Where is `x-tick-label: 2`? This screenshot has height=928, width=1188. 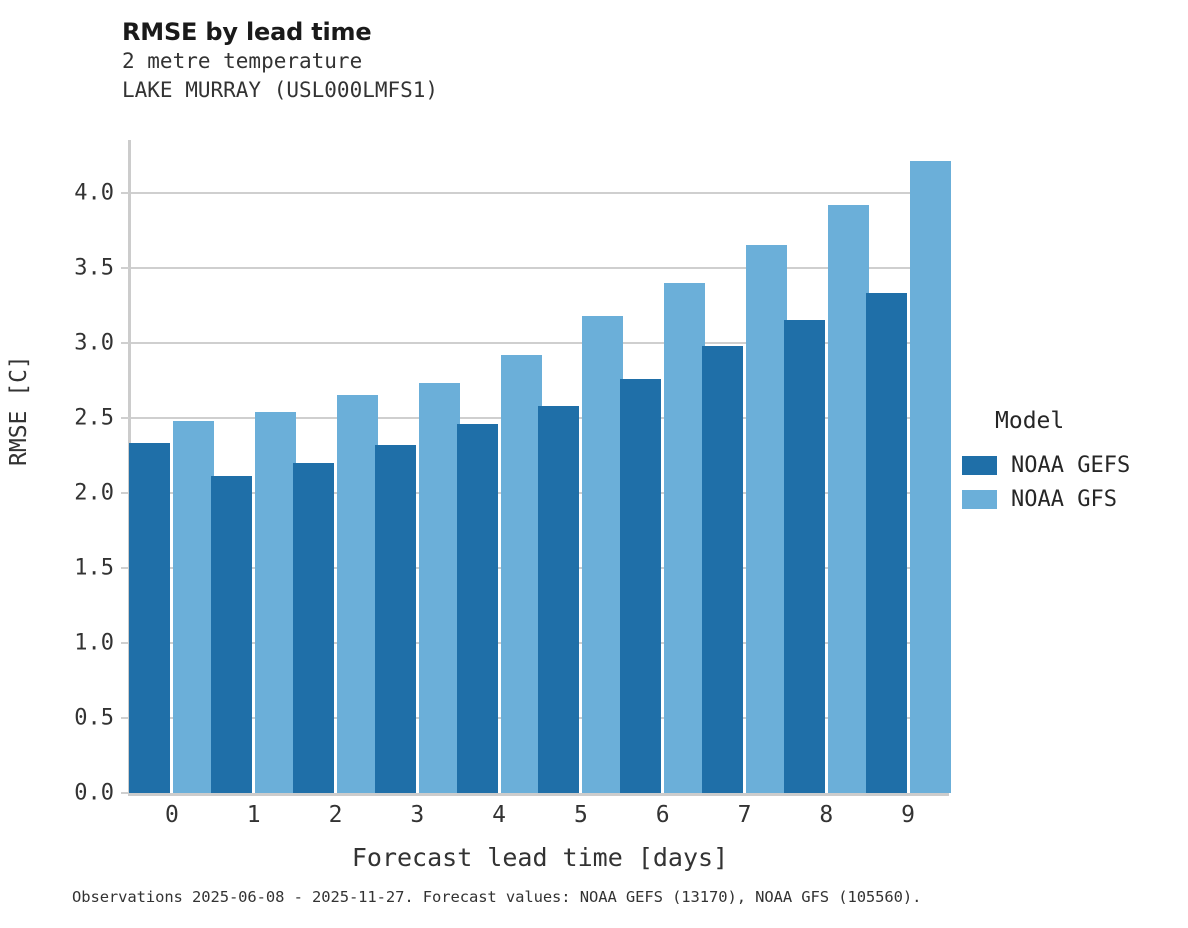
x-tick-label: 2 is located at coordinates (335, 815).